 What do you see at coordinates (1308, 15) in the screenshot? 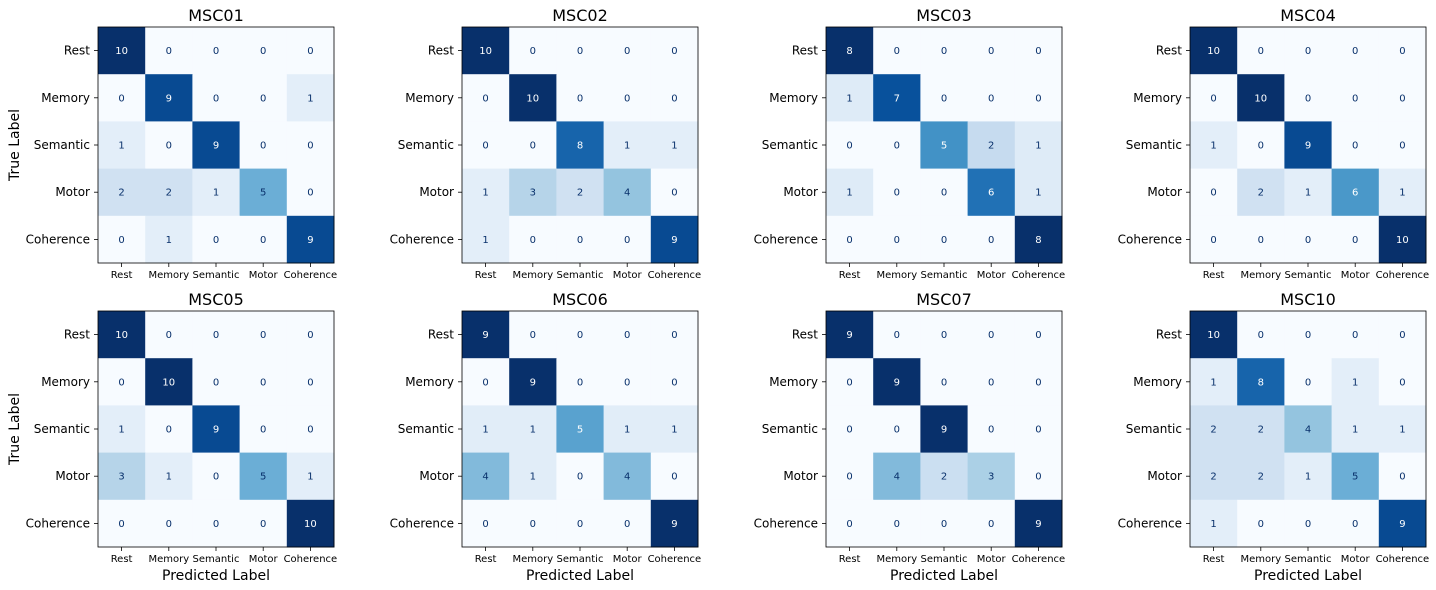
I see `panel-title: MSC04` at bounding box center [1308, 15].